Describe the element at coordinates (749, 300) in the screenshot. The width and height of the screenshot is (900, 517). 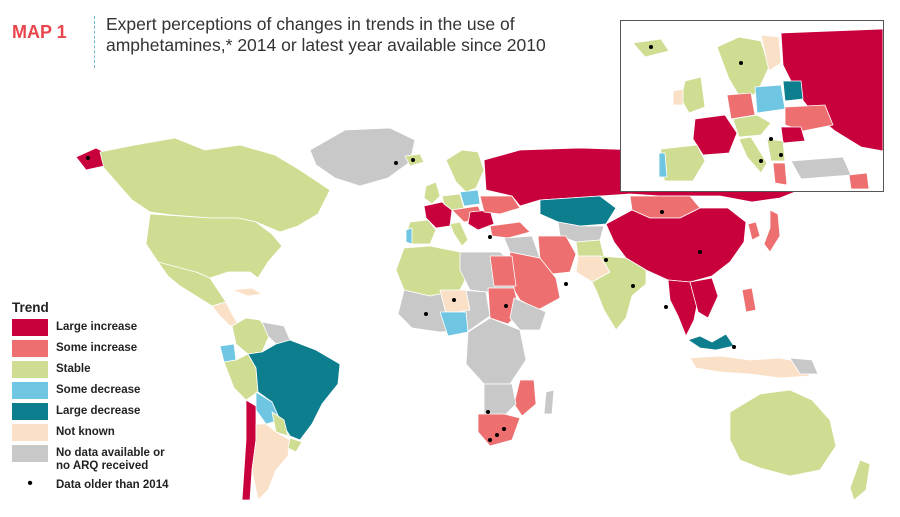
I see `region-philippines` at that location.